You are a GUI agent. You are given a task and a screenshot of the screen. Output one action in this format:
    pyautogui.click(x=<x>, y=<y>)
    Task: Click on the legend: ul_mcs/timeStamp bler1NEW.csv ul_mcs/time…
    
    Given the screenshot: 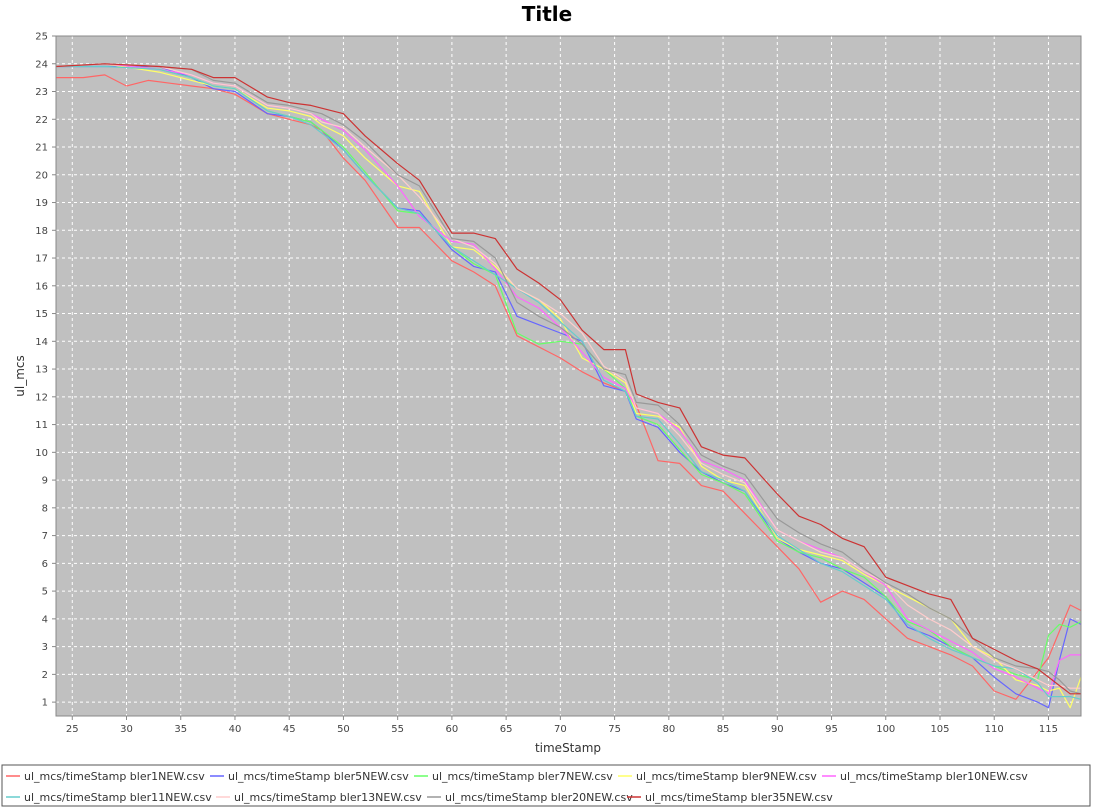 What is the action you would take?
    pyautogui.click(x=517, y=787)
    